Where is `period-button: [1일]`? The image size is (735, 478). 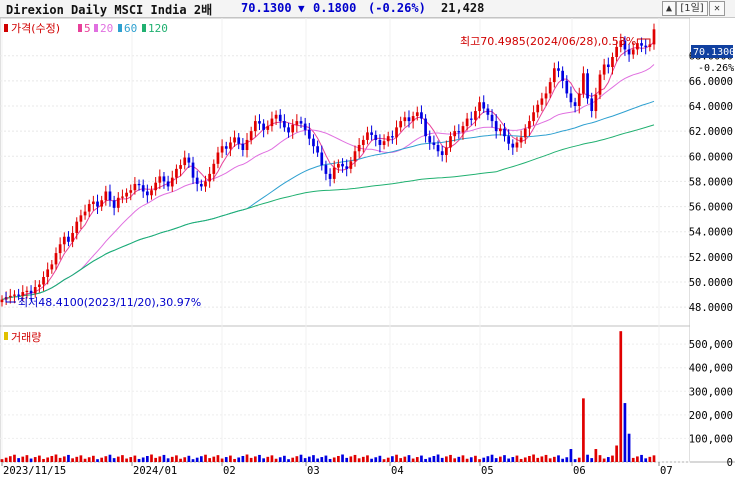
period-button: [1일] is located at coordinates (692, 8).